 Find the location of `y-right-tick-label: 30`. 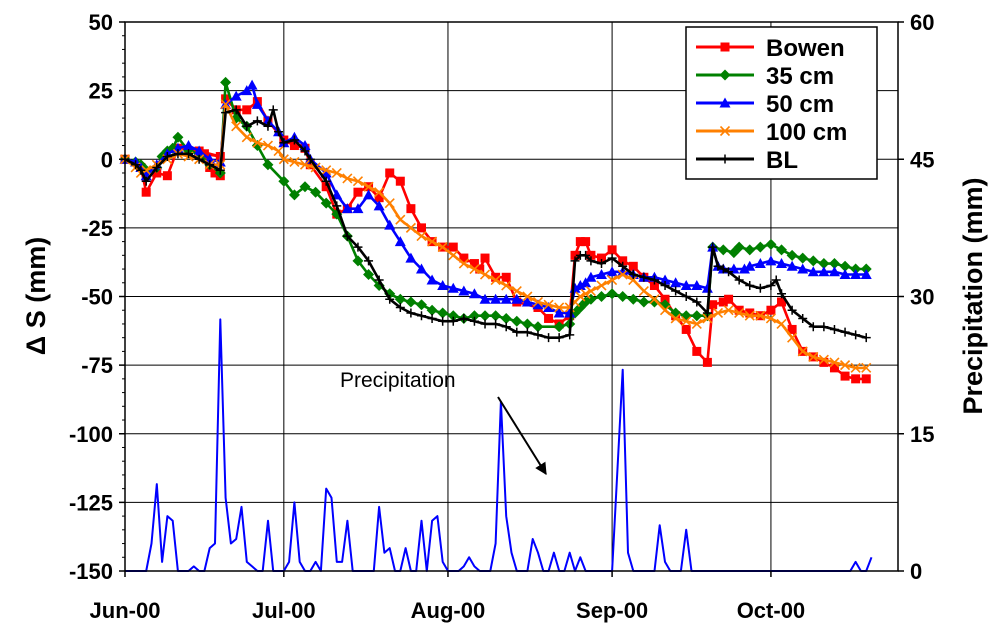

y-right-tick-label: 30 is located at coordinates (922, 297).